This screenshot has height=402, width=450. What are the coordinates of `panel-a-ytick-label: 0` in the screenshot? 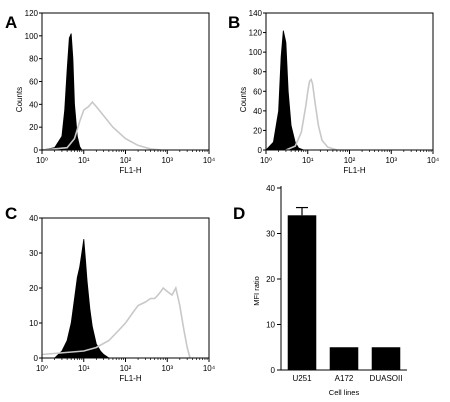 It's located at (36, 150).